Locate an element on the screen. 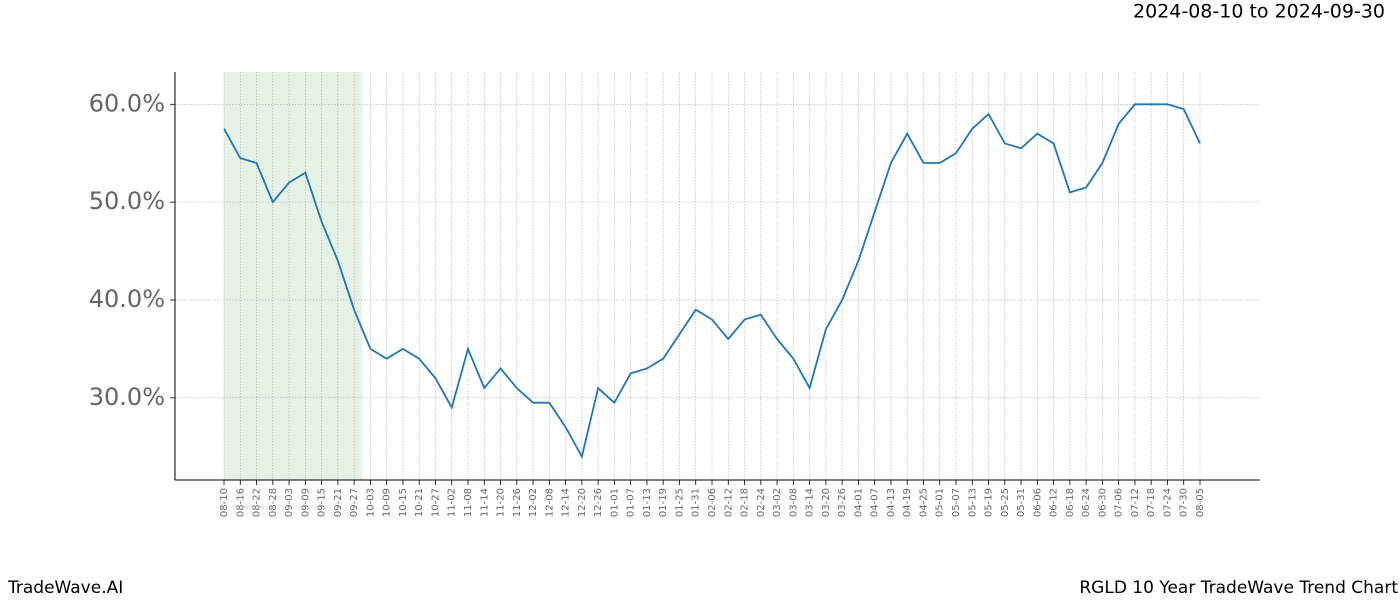 The height and width of the screenshot is (600, 1400). x-tick-label: 04-25 is located at coordinates (923, 502).